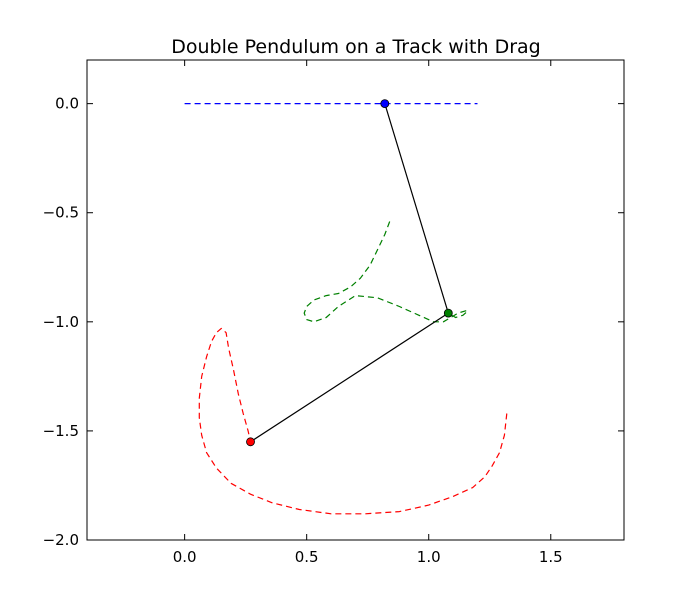  What do you see at coordinates (386, 272) in the screenshot?
I see `series-line-mass-1-trace` at bounding box center [386, 272].